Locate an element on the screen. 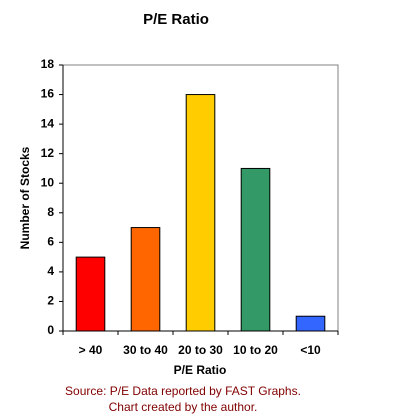 The height and width of the screenshot is (419, 401). y-axis-label: Number of Stocks is located at coordinates (25, 197).